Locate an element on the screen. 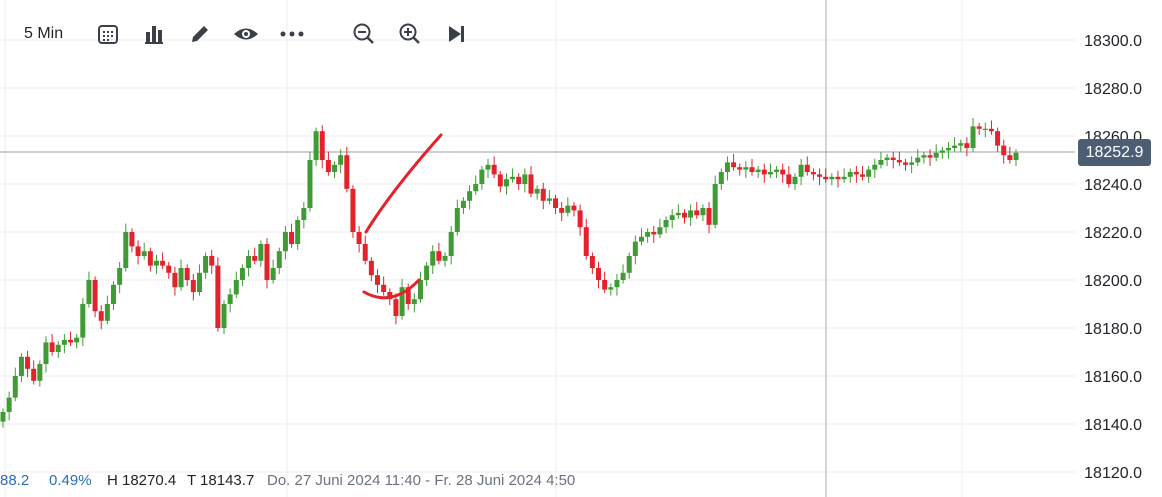 This screenshot has width=1162, height=497. y-tick-label: 18160.0 is located at coordinates (1113, 377).